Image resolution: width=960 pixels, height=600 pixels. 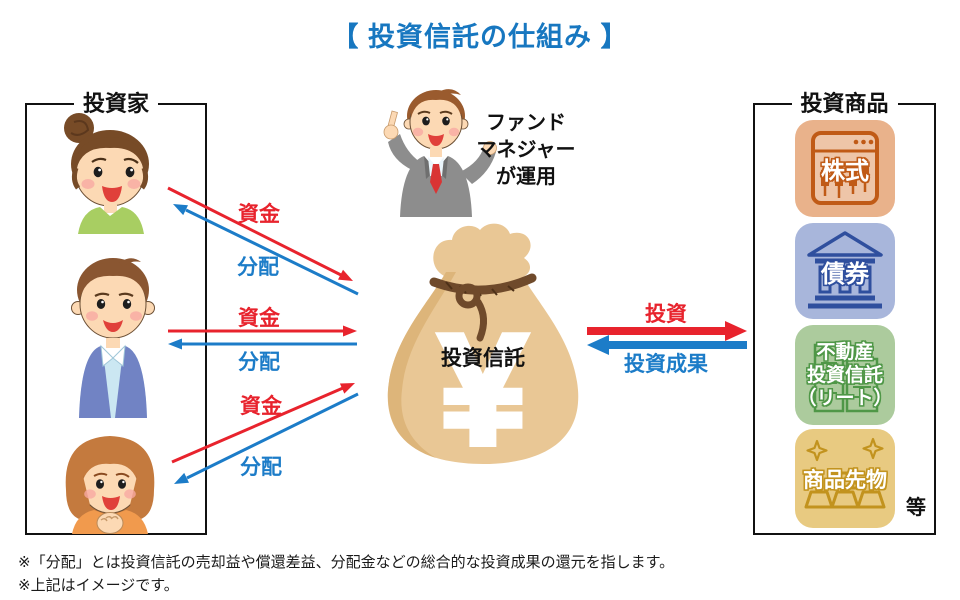 What do you see at coordinates (526, 177) in the screenshot?
I see `caption-line: が運用` at bounding box center [526, 177].